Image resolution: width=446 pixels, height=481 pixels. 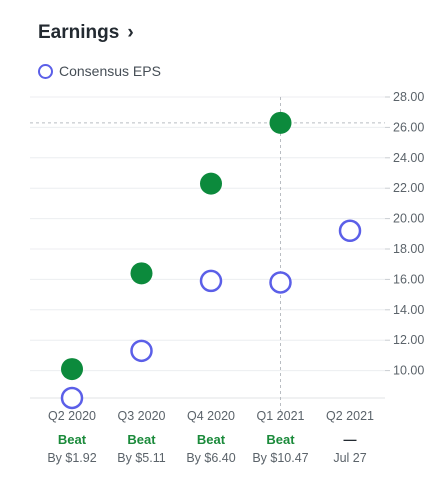 What do you see at coordinates (45, 71) in the screenshot?
I see `consensus-eps-legend-icon` at bounding box center [45, 71].